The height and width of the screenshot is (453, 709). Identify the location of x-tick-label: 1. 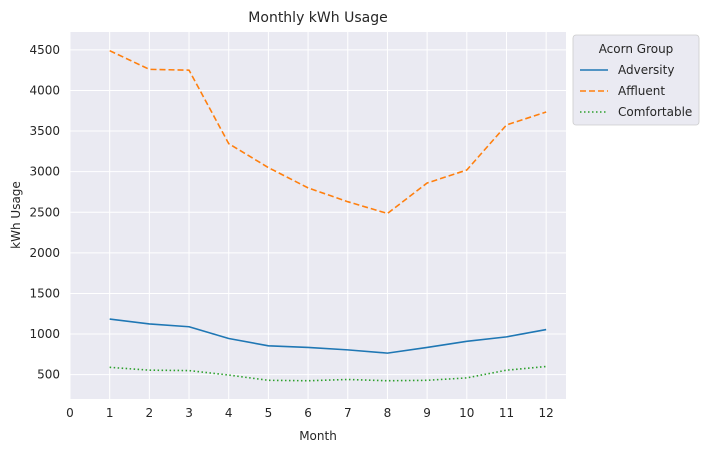
(110, 413).